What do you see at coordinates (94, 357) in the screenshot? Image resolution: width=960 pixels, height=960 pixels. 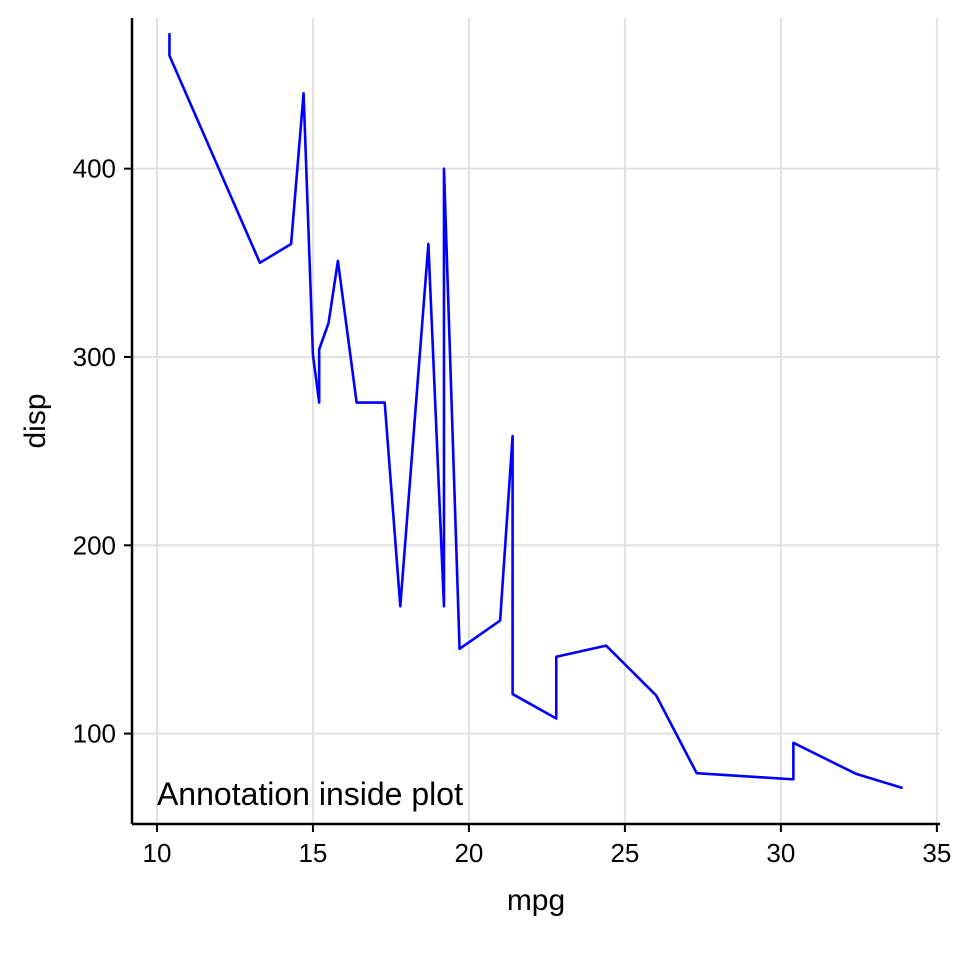 I see `y-tick-label: 300` at bounding box center [94, 357].